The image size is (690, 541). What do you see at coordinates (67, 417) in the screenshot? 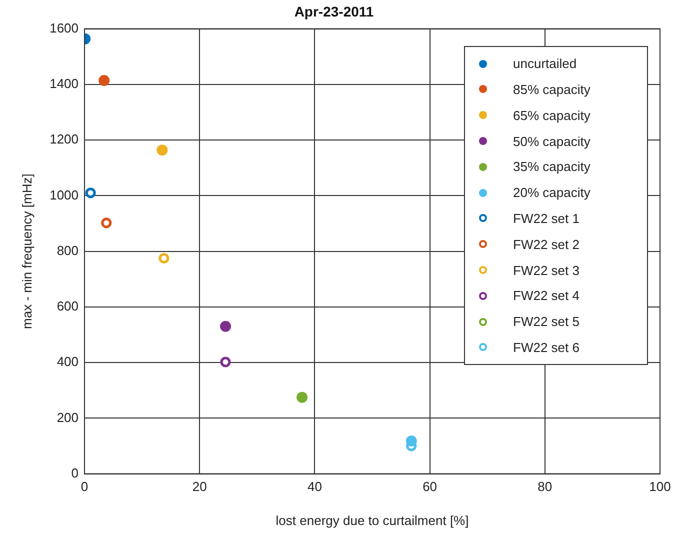
I see `y-tick-label: 200` at bounding box center [67, 417].